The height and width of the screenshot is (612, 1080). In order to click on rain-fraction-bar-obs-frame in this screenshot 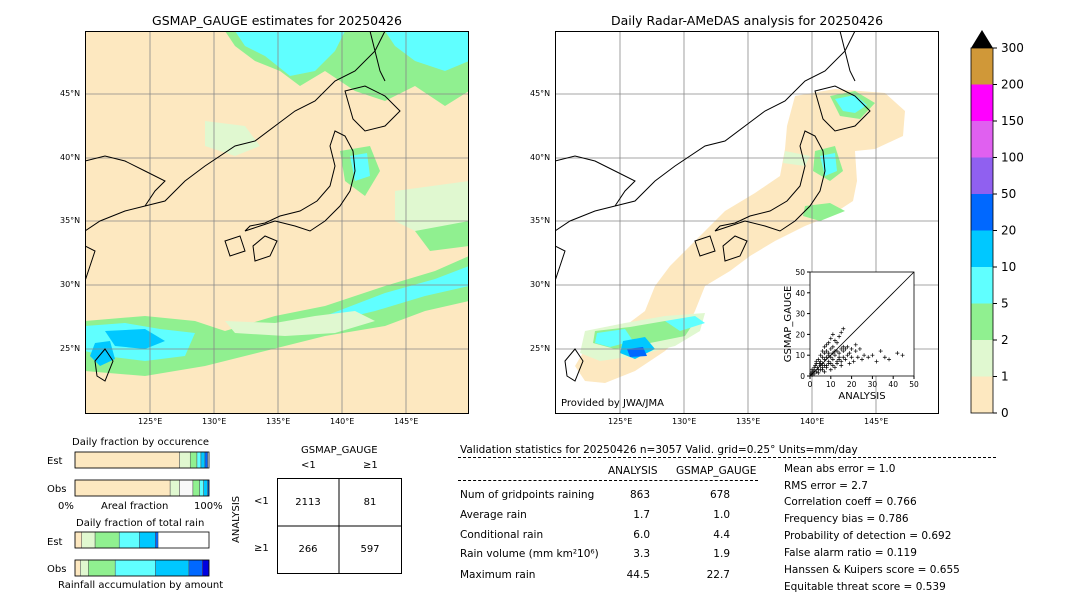, I will do `click(142, 568)`.